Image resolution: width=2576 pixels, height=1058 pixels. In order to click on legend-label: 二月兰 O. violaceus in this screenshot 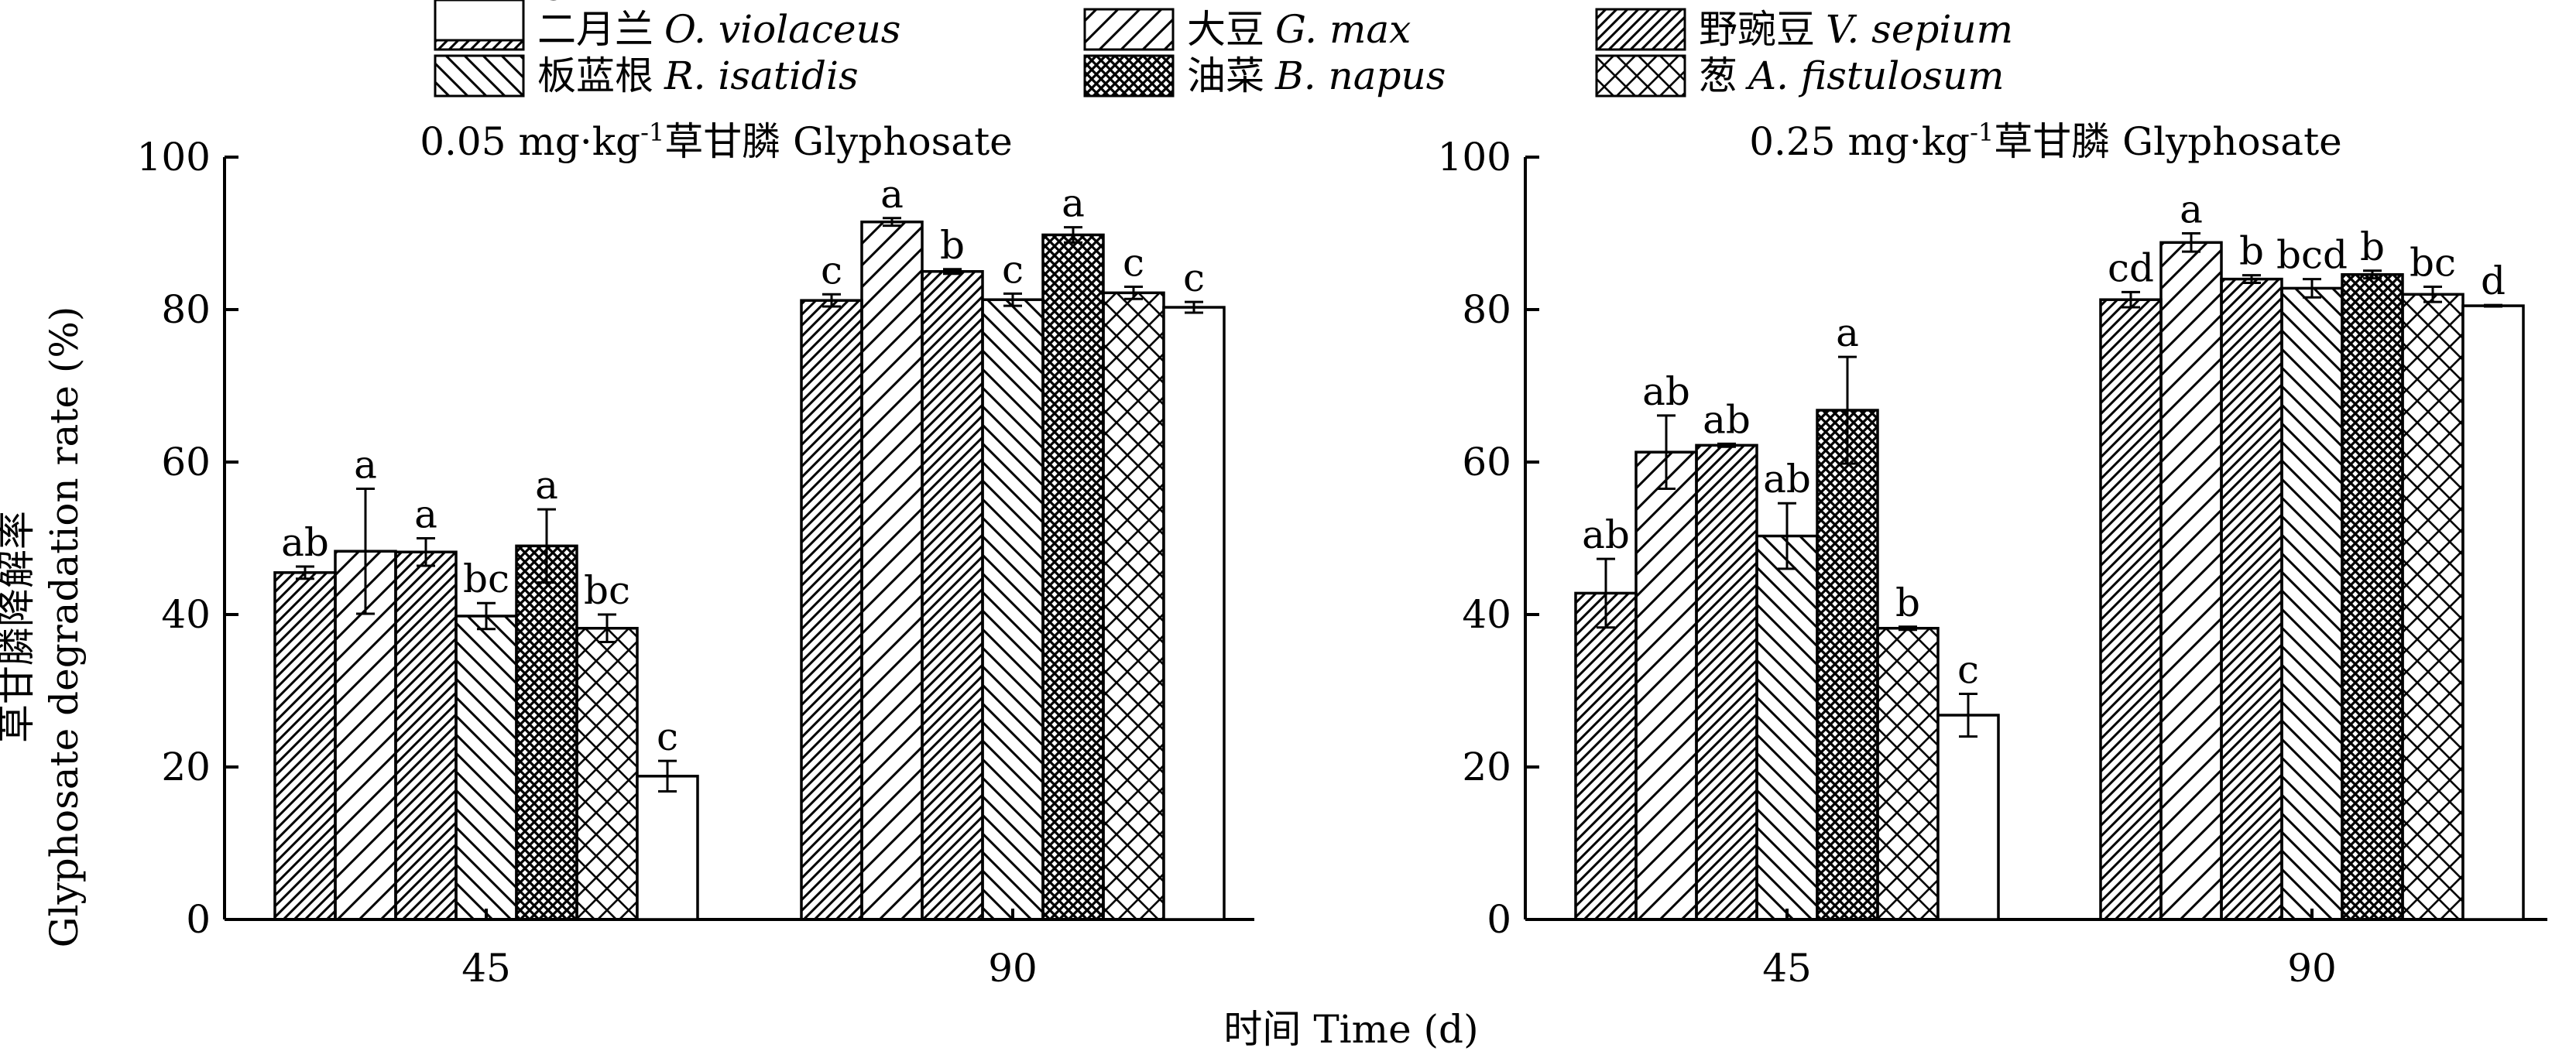, I will do `click(718, 29)`.